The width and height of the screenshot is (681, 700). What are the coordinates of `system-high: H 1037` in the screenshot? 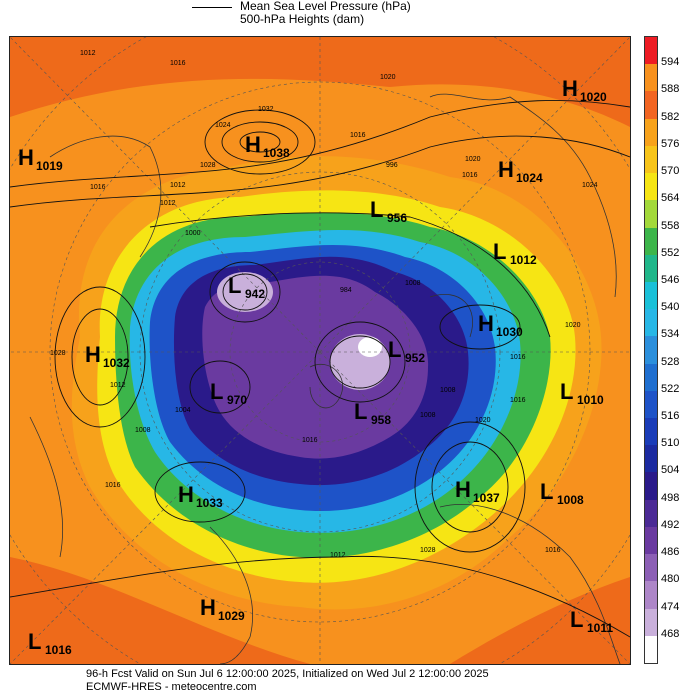 It's located at (477, 491).